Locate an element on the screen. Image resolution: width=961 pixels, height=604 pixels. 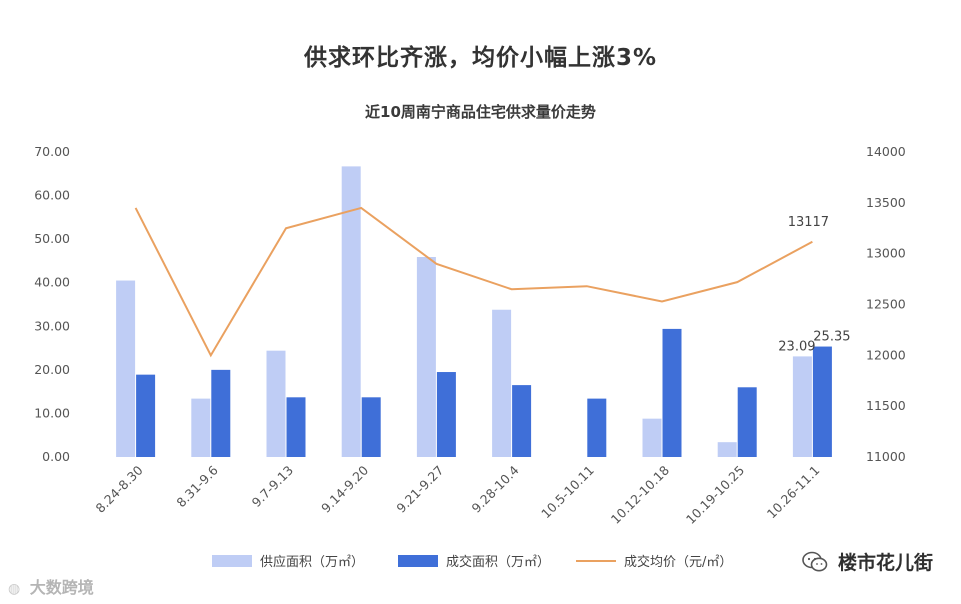
data-label: 23.09 is located at coordinates (796, 346).